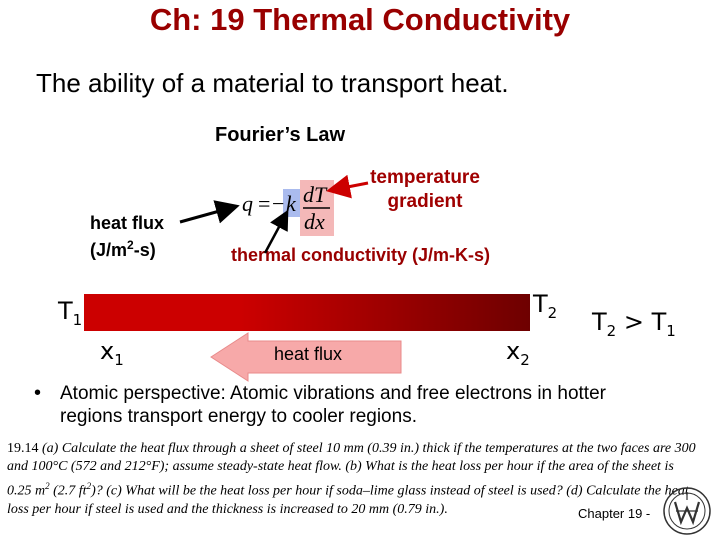  I want to click on heat-flux-units: (J/m2-s), so click(123, 249).